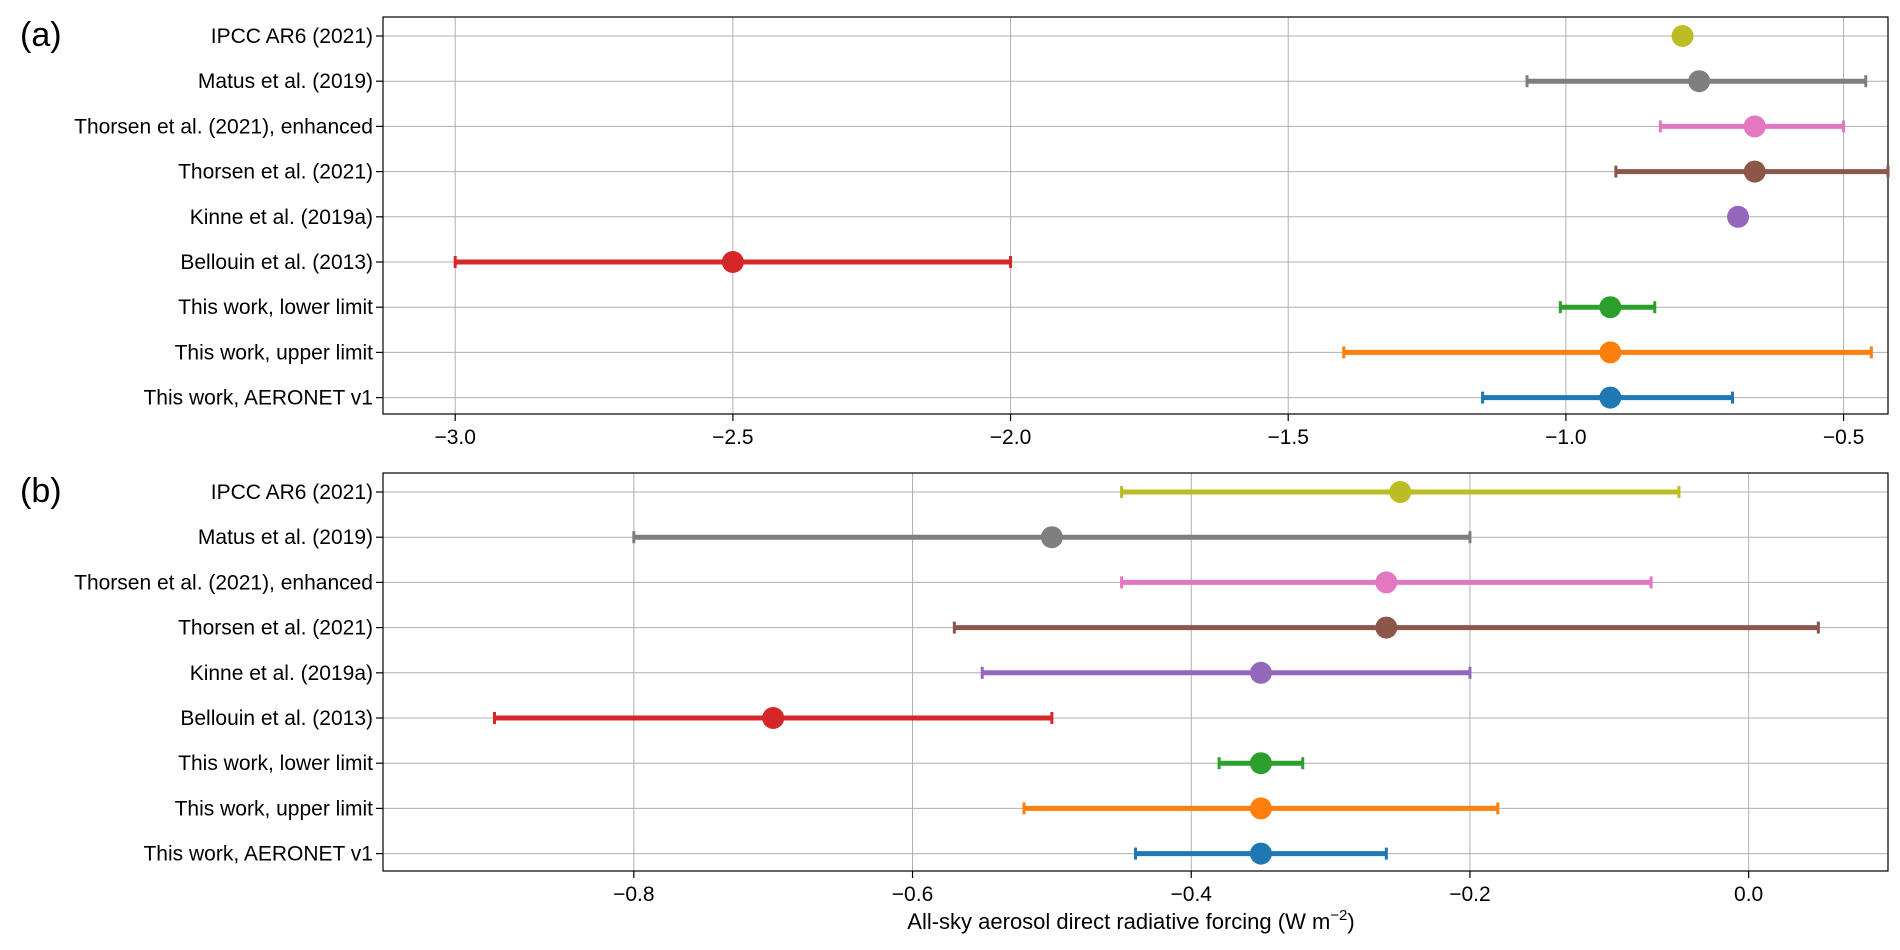  I want to click on x-tick-label: −0.2, so click(1469, 894).